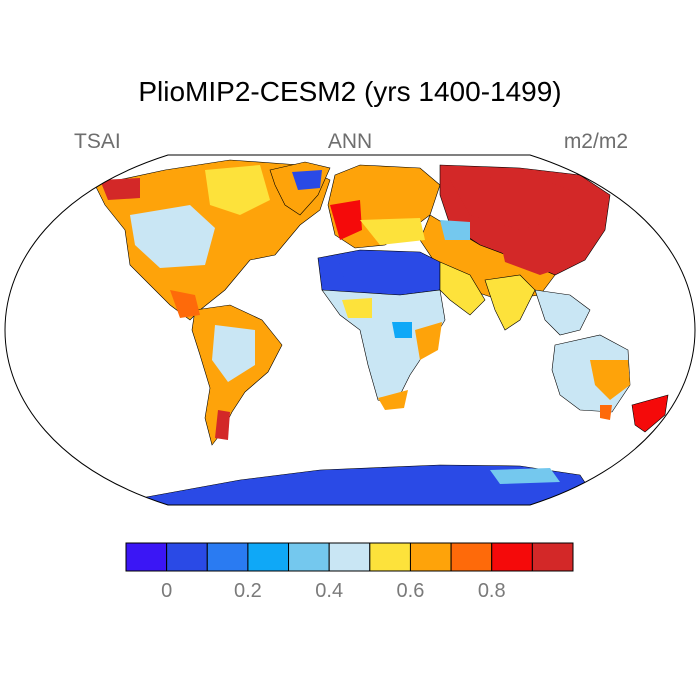 Image resolution: width=700 pixels, height=700 pixels. Describe the element at coordinates (562, 312) in the screenshot. I see `region-southeast-asia` at that location.